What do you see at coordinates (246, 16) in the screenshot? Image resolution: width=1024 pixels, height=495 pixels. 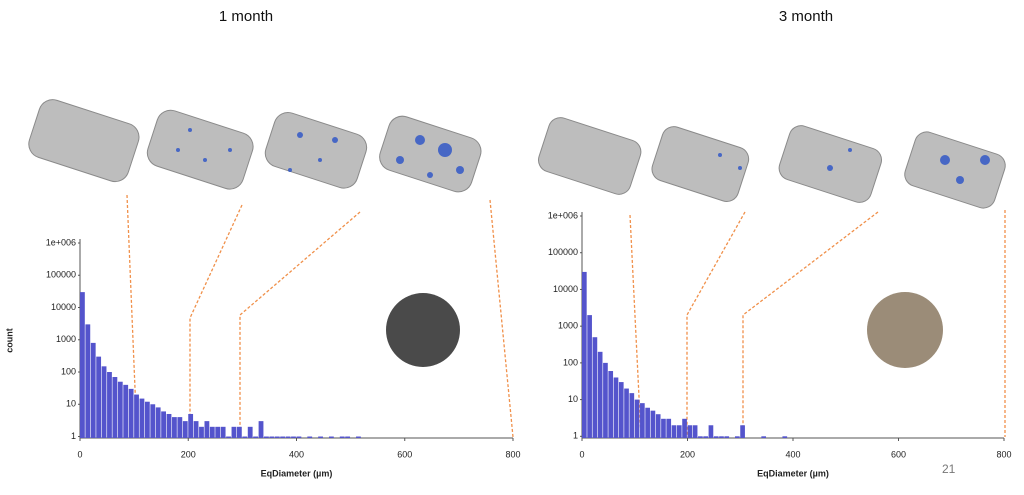 I see `chart-title: 1 month` at bounding box center [246, 16].